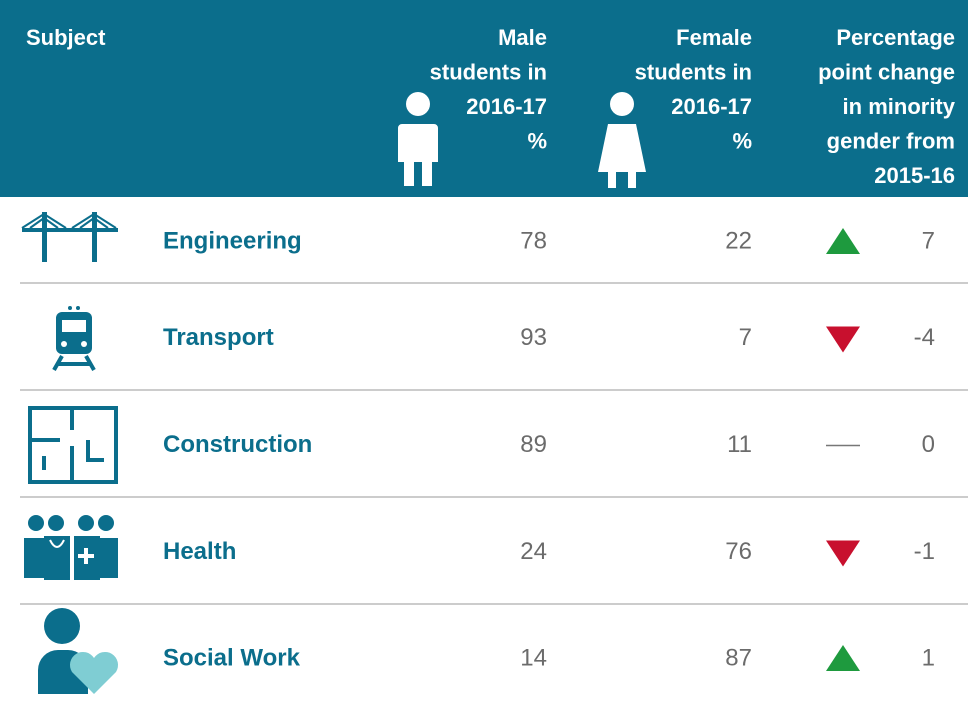 The image size is (968, 710). I want to click on header-change: gender from, so click(891, 141).